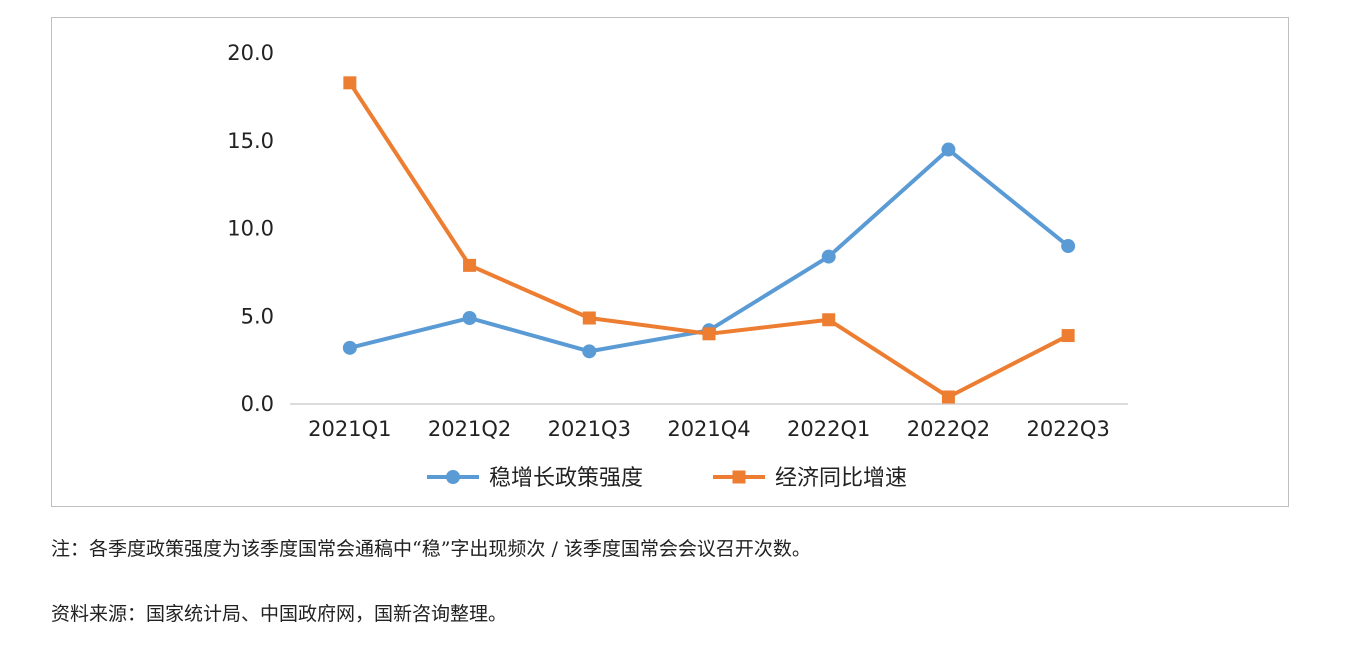  Describe the element at coordinates (349, 429) in the screenshot. I see `x-tick-label: 2021Q1` at that location.